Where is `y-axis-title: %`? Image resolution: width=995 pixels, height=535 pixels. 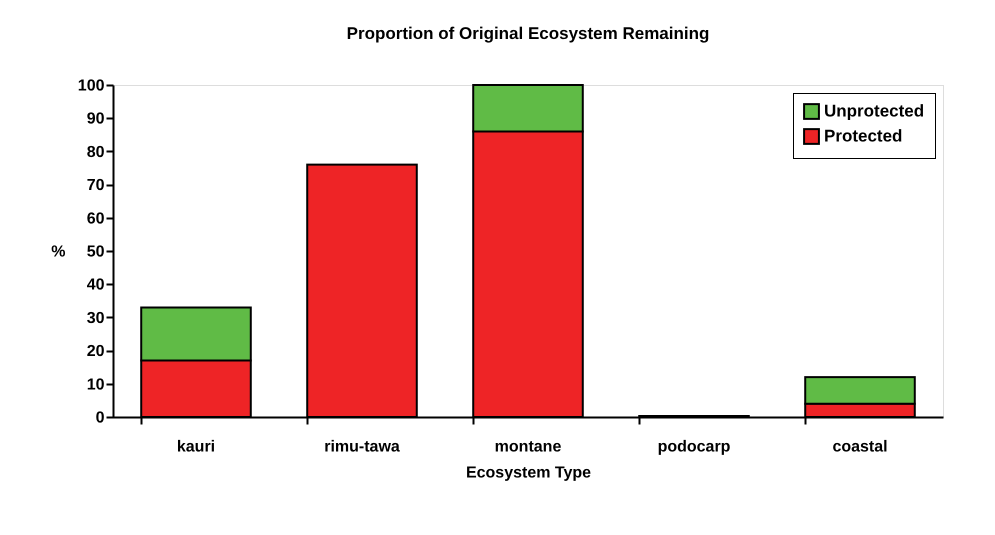
y-axis-title: % is located at coordinates (58, 252).